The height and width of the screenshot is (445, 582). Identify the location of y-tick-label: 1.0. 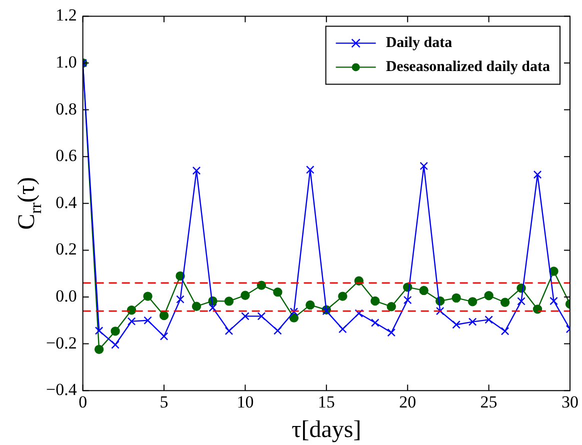
(66, 62).